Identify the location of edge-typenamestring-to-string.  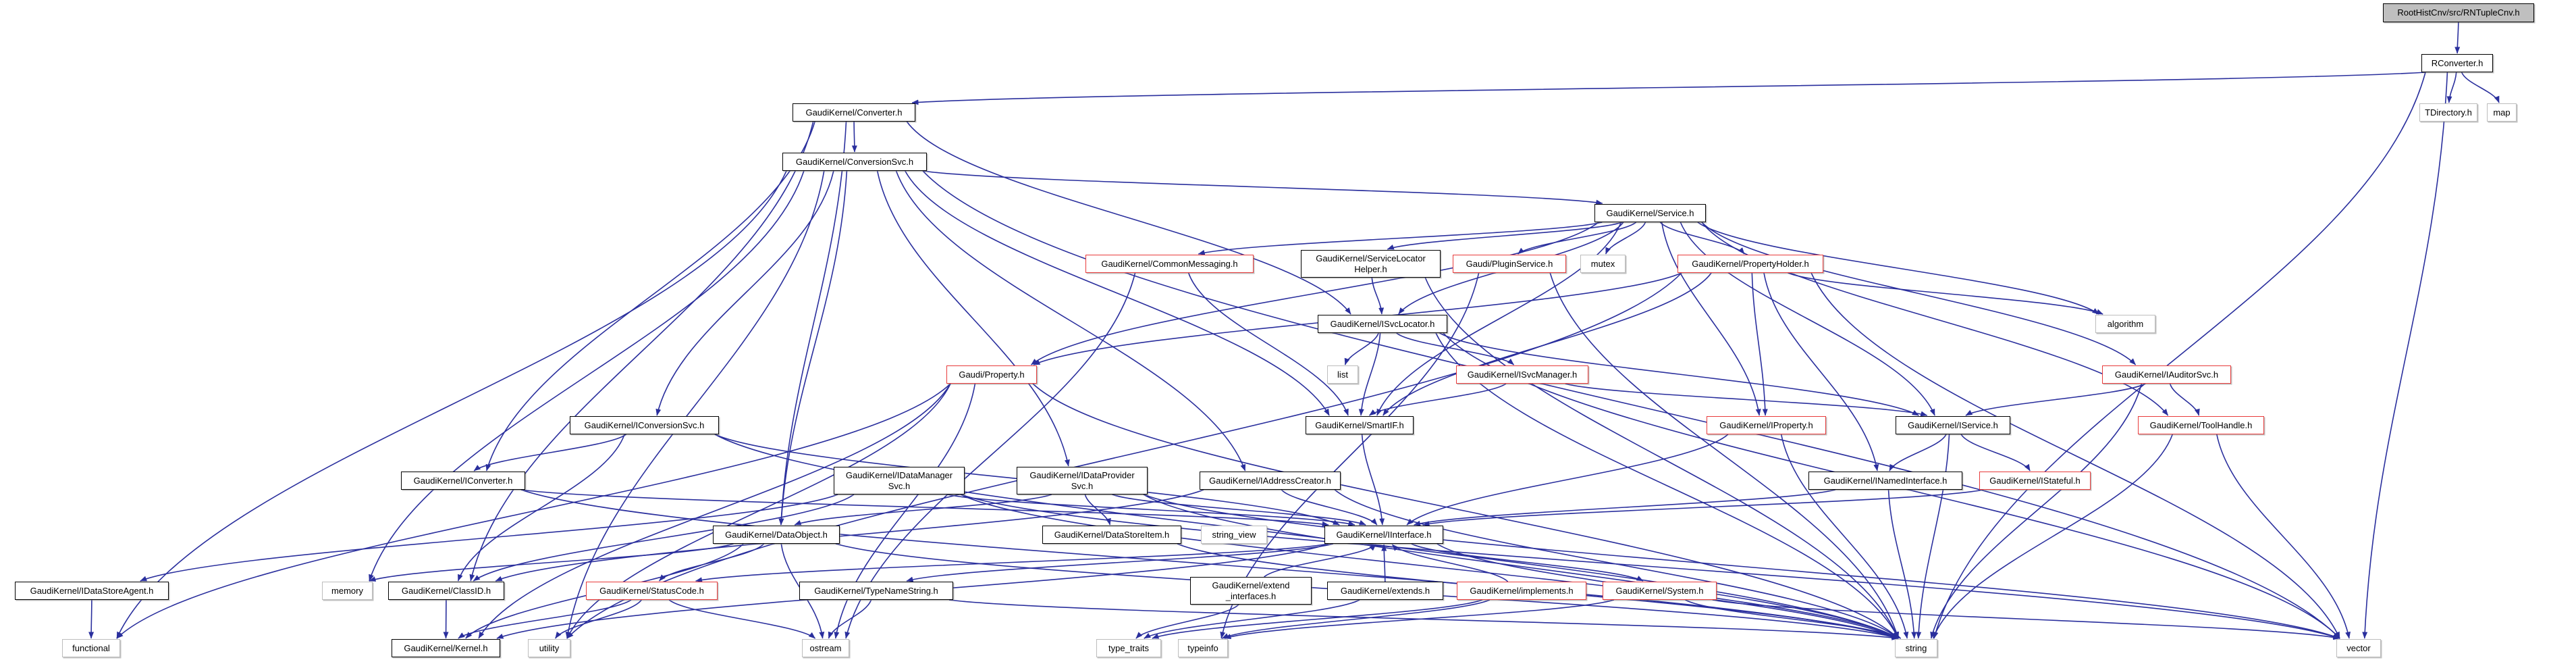
(1423, 619).